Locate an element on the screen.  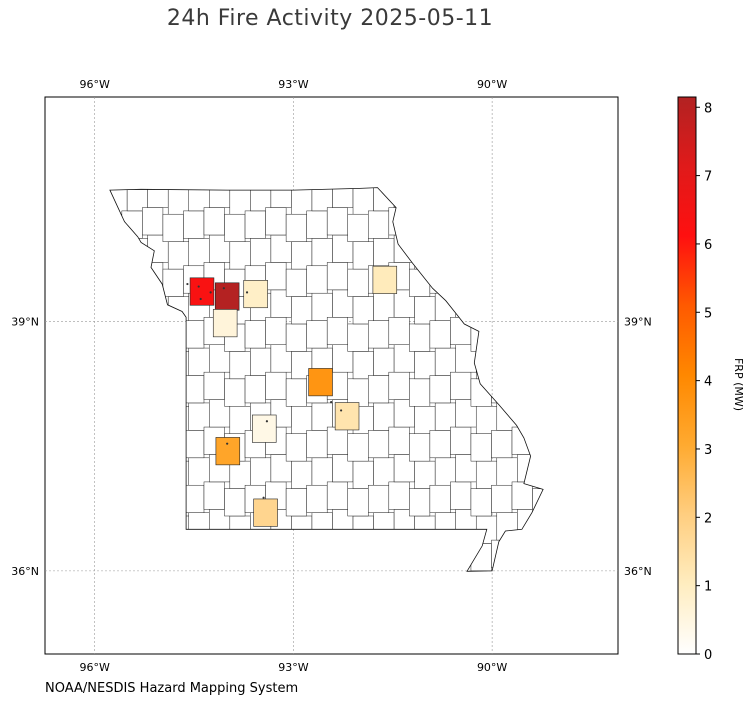
colorbar-tick-label: 0 is located at coordinates (708, 655).